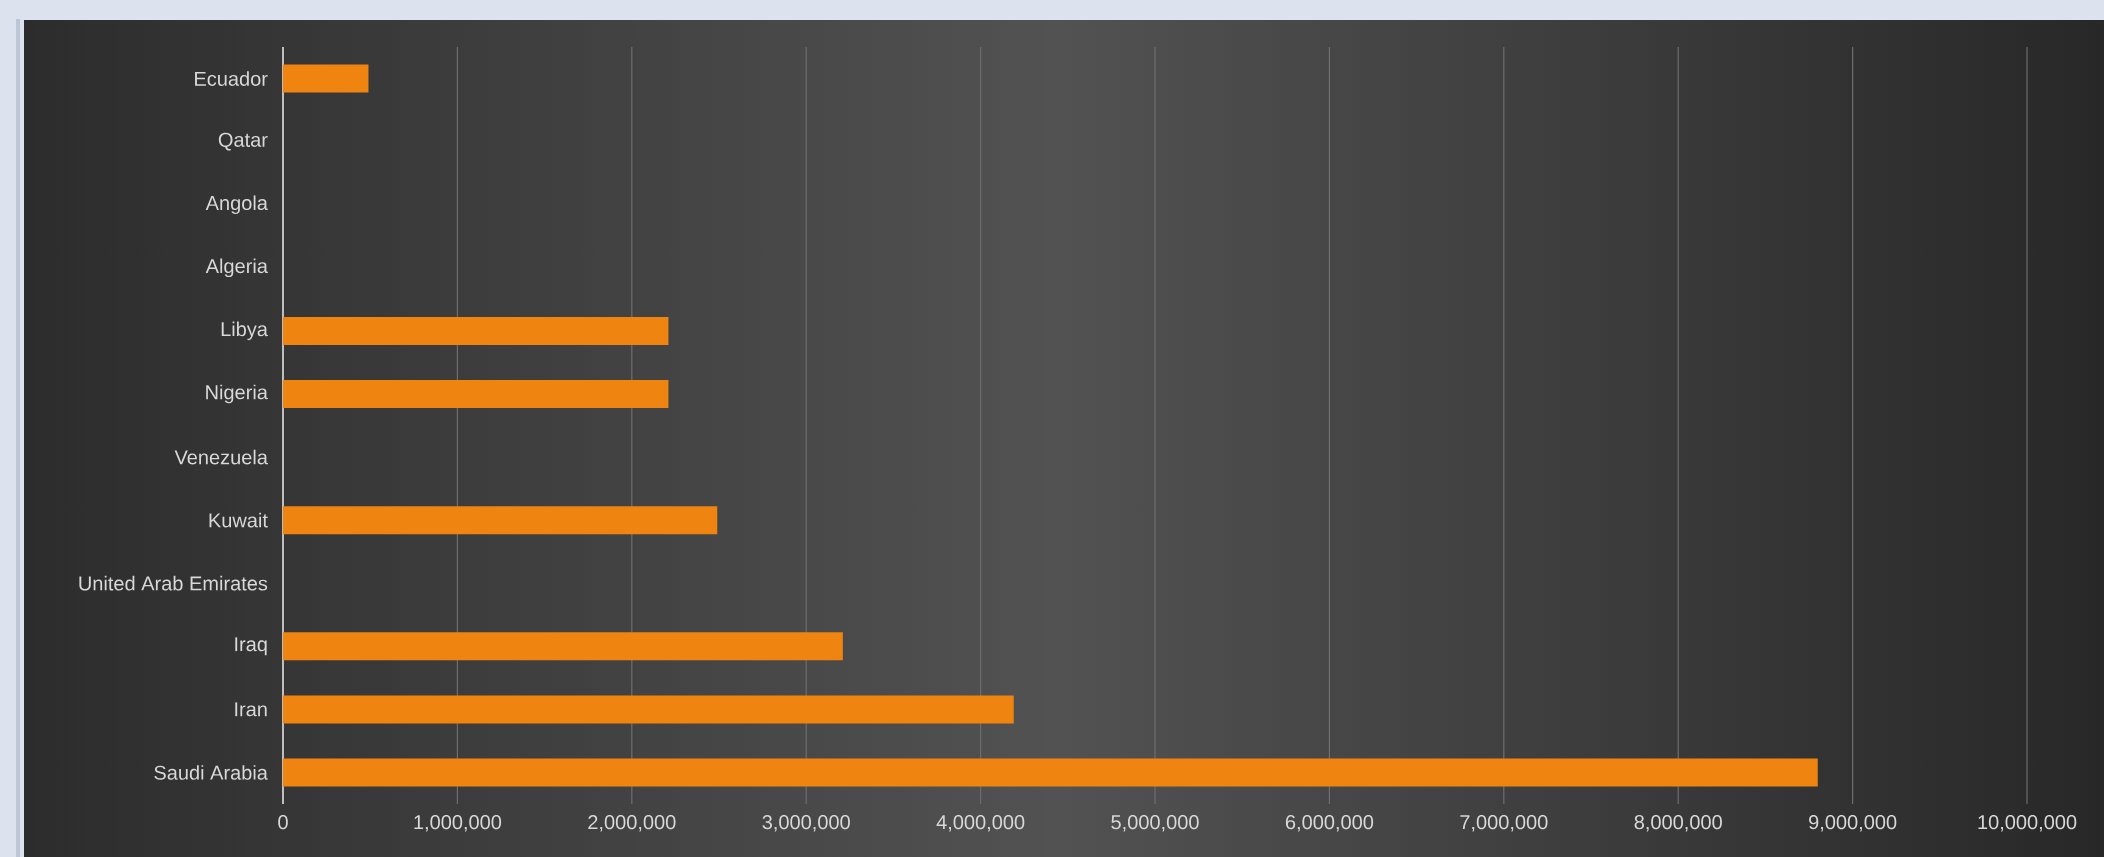 Image resolution: width=2104 pixels, height=857 pixels. What do you see at coordinates (1155, 823) in the screenshot?
I see `x-tick-label: 5,000,000` at bounding box center [1155, 823].